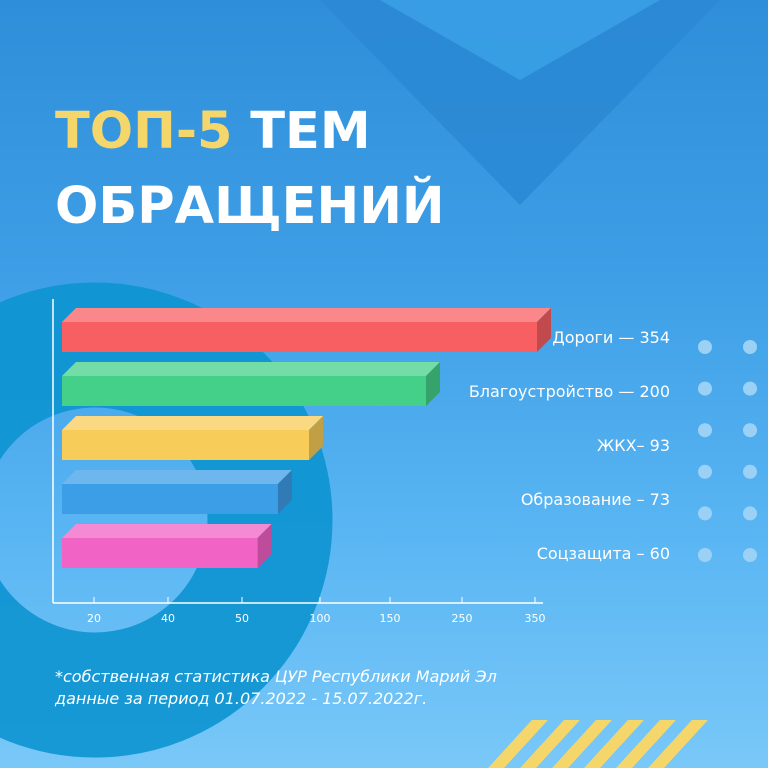 The height and width of the screenshot is (768, 768). Describe the element at coordinates (144, 131) in the screenshot. I see `title-accent: ТОП-5` at that location.